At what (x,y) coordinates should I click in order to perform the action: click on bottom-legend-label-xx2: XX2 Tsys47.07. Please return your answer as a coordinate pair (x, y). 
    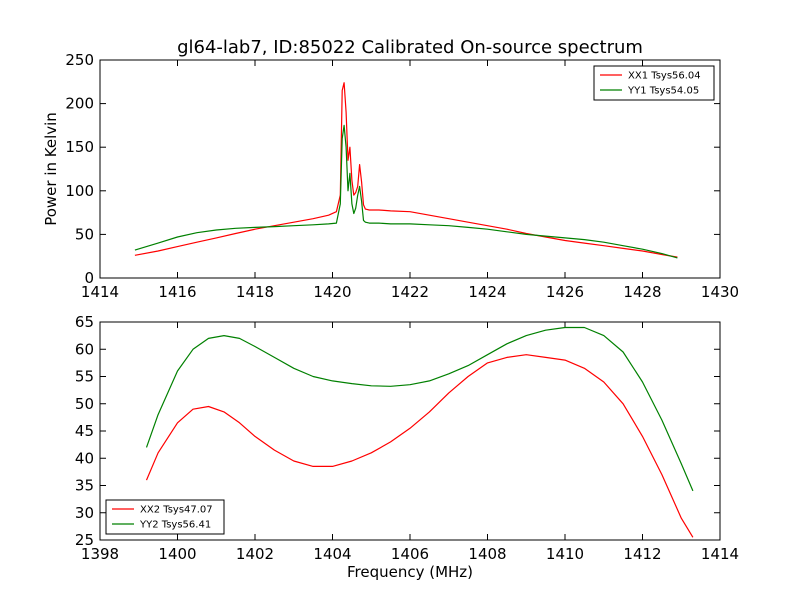
    Looking at the image, I should click on (176, 510).